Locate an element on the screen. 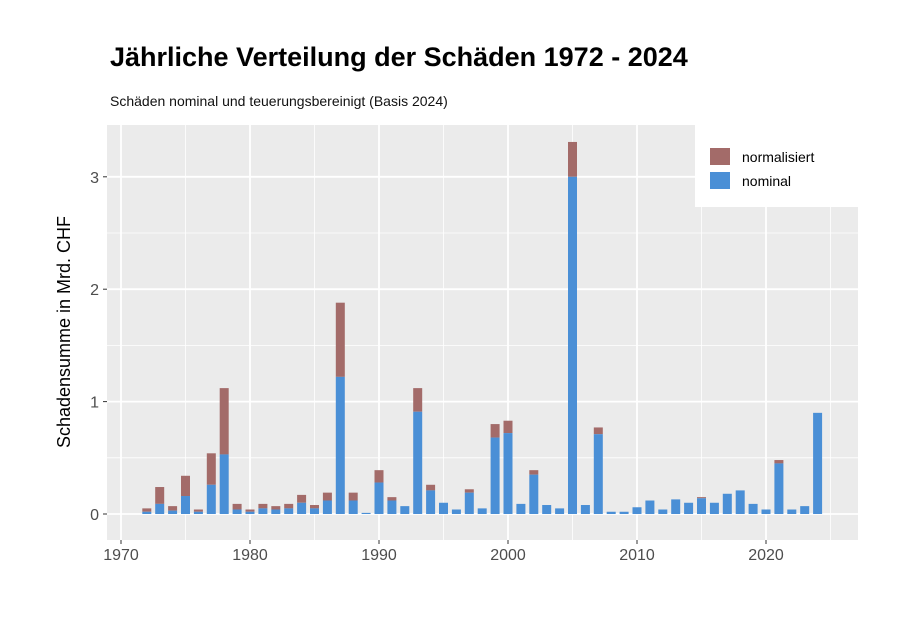 The height and width of the screenshot is (620, 900). bar-normalisiert-1994 is located at coordinates (431, 487).